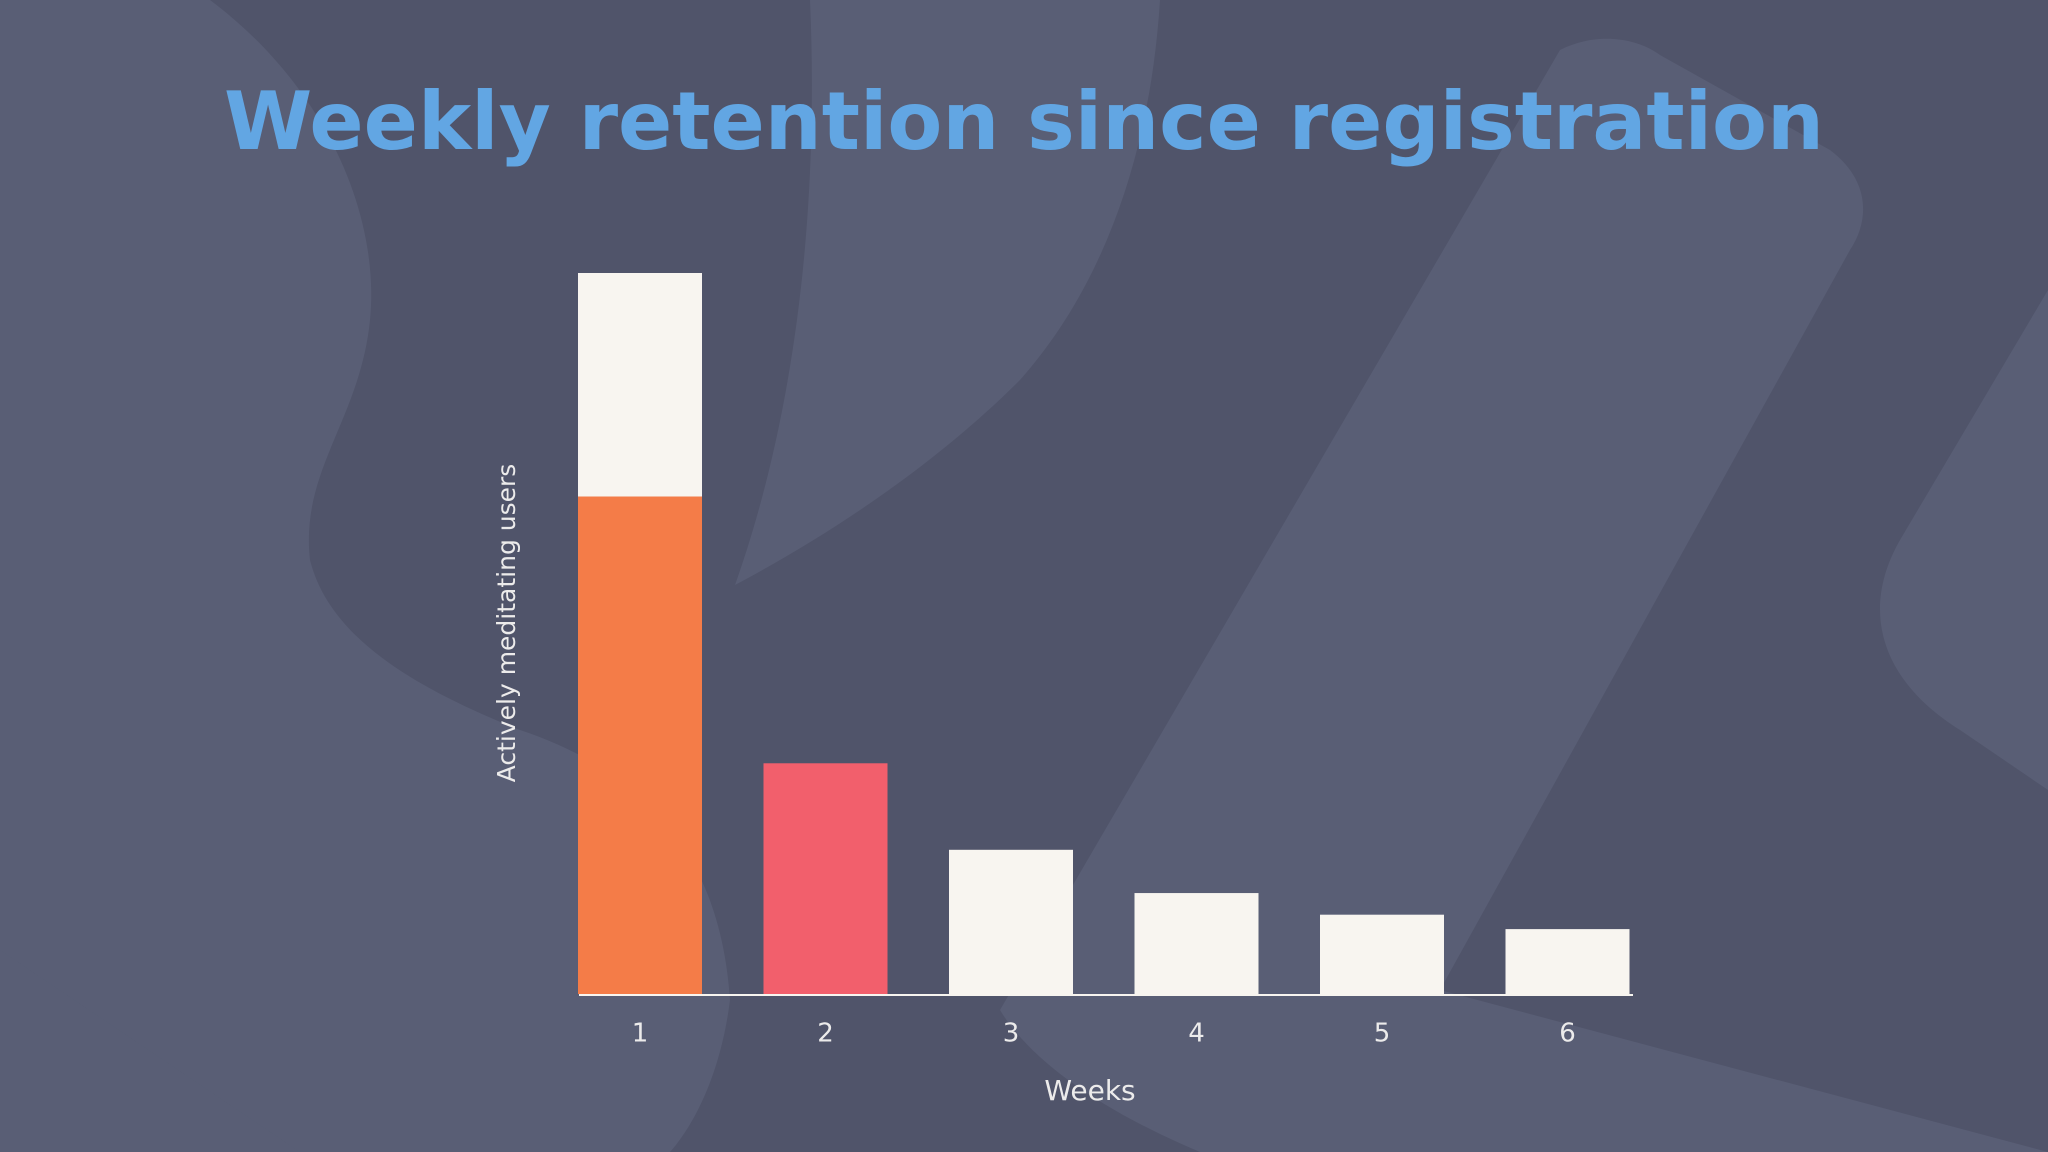  I want to click on x-tick-label: 6, so click(1567, 1034).